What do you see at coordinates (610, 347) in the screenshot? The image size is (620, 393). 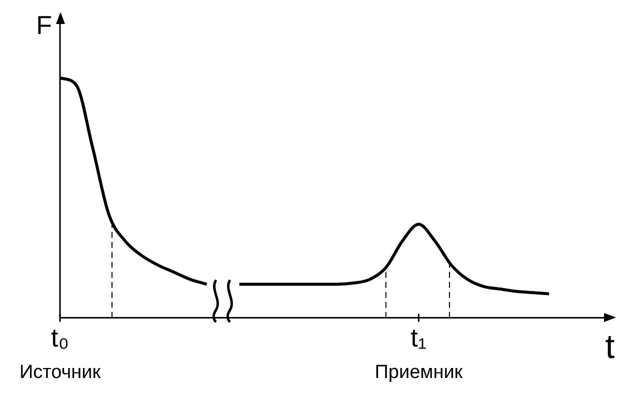 I see `x-axis-title: t` at bounding box center [610, 347].